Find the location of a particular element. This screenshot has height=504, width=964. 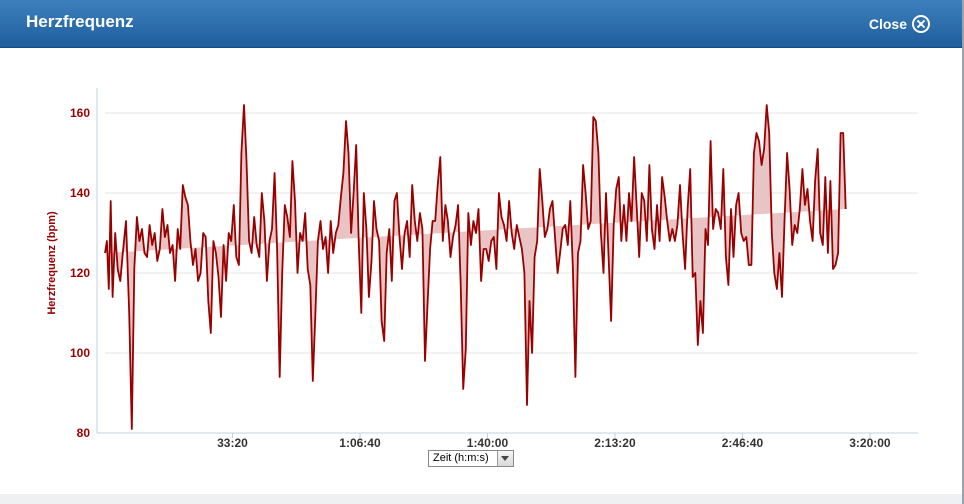

y-tick-label: 120 is located at coordinates (80, 273).